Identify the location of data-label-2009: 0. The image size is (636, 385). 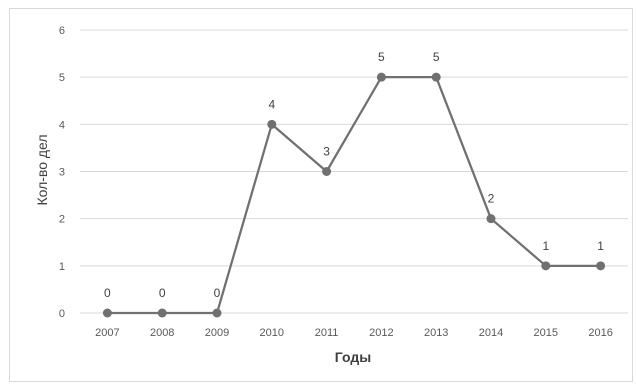
(217, 293).